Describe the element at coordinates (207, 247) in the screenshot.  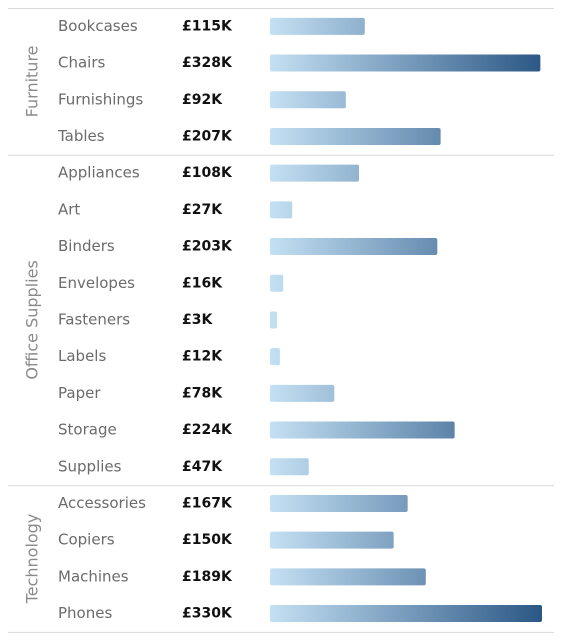
I see `value-label: £203K` at that location.